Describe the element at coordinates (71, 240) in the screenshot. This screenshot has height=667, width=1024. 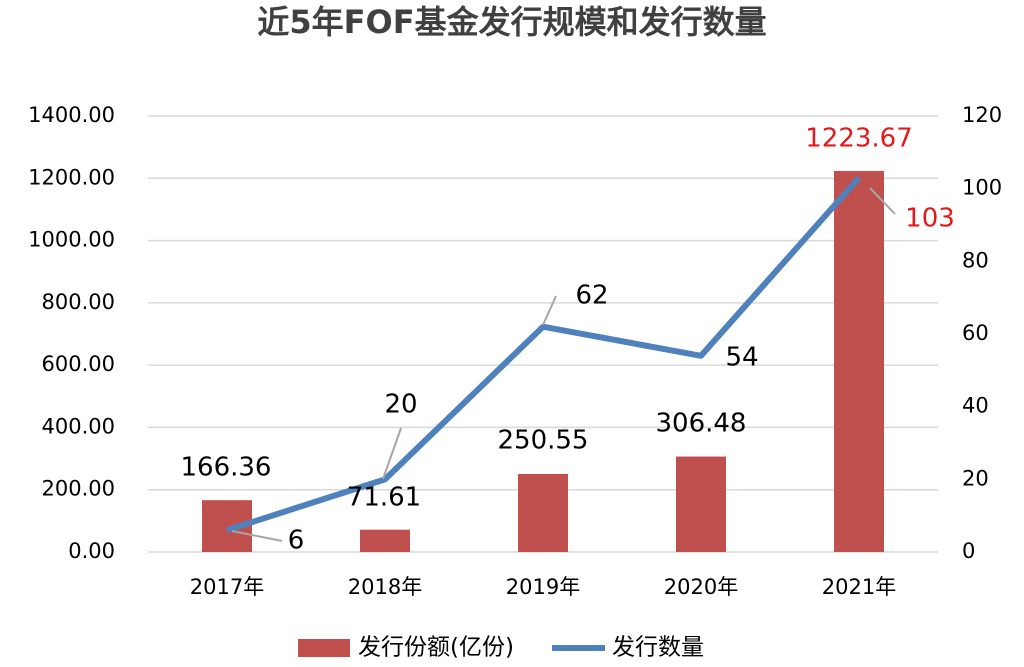
I see `y-tick-label: 1000.00` at that location.